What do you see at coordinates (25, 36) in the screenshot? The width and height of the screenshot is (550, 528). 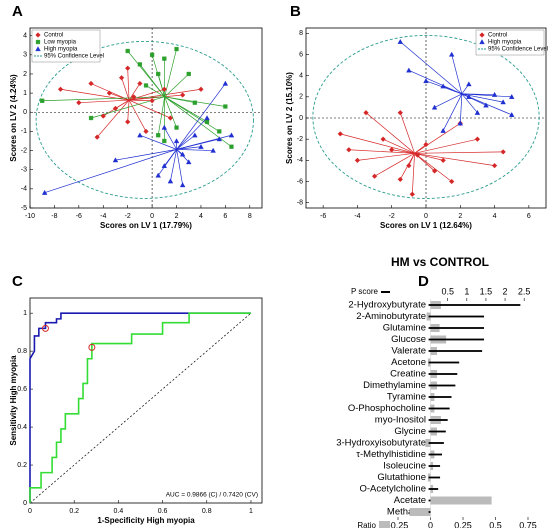 I see `y-tick-label: 4` at bounding box center [25, 36].